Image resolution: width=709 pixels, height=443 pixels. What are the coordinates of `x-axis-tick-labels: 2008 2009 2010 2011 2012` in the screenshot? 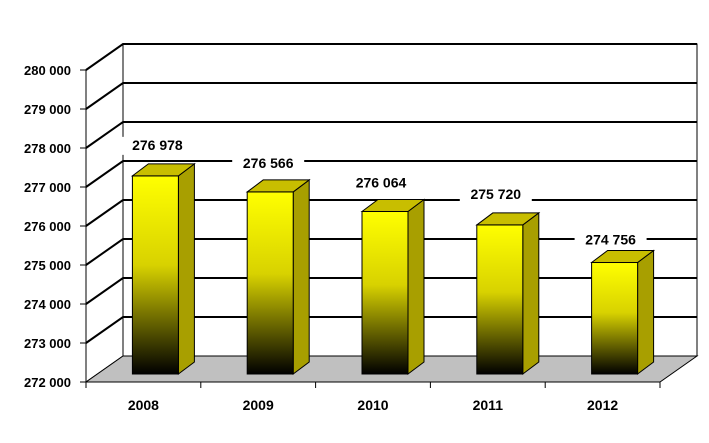 It's located at (373, 397).